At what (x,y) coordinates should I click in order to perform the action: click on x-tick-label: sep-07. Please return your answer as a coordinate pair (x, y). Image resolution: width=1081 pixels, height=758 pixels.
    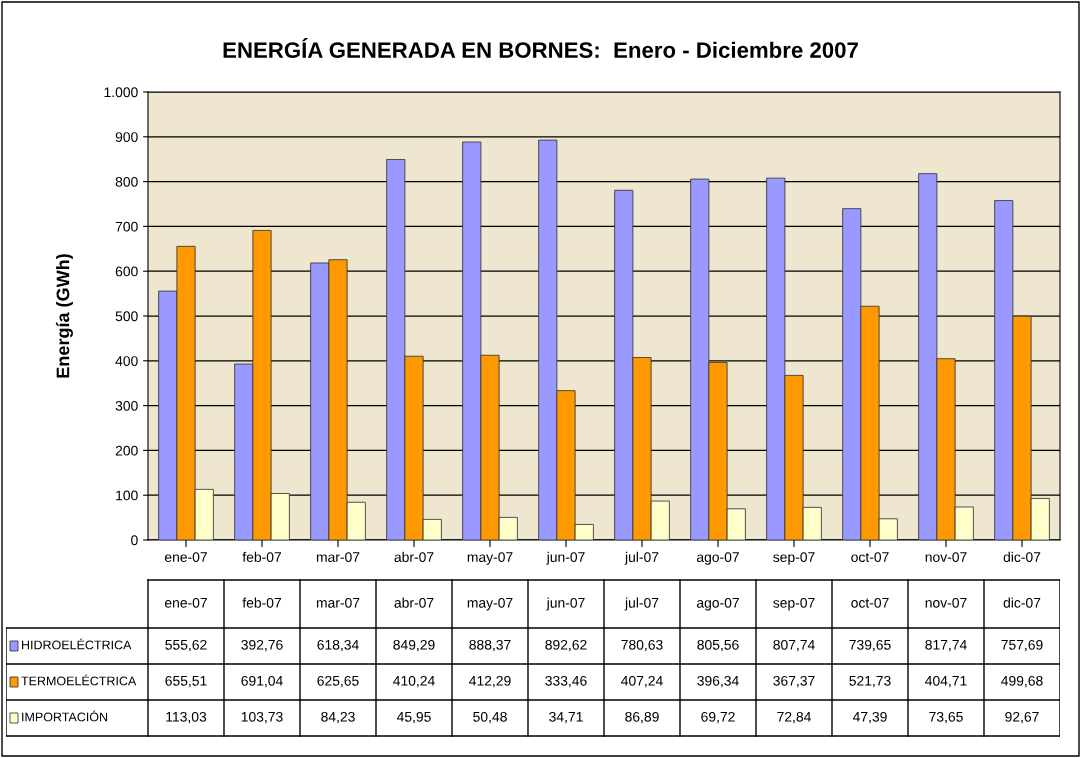
    Looking at the image, I should click on (794, 558).